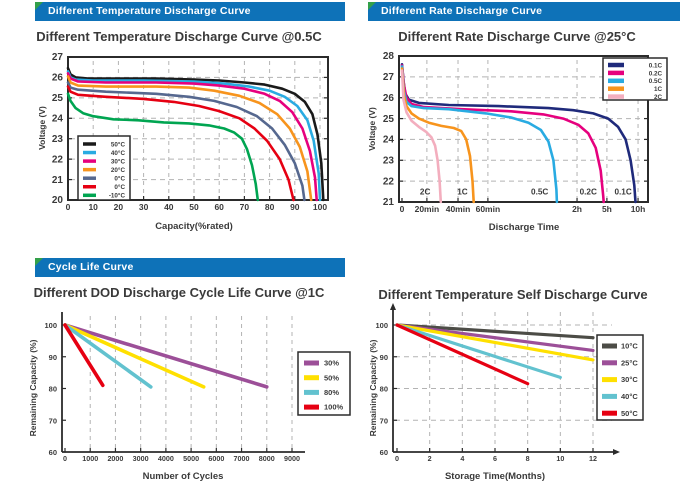 Image resolution: width=680 pixels, height=485 pixels. Describe the element at coordinates (267, 458) in the screenshot. I see `svg-text: 8000` at that location.